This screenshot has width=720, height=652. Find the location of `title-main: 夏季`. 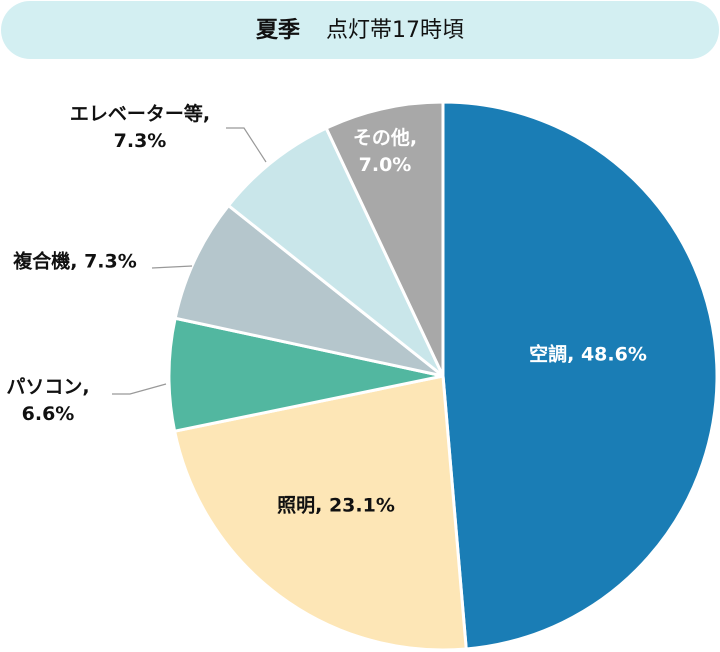

title-main: 夏季 is located at coordinates (278, 30).